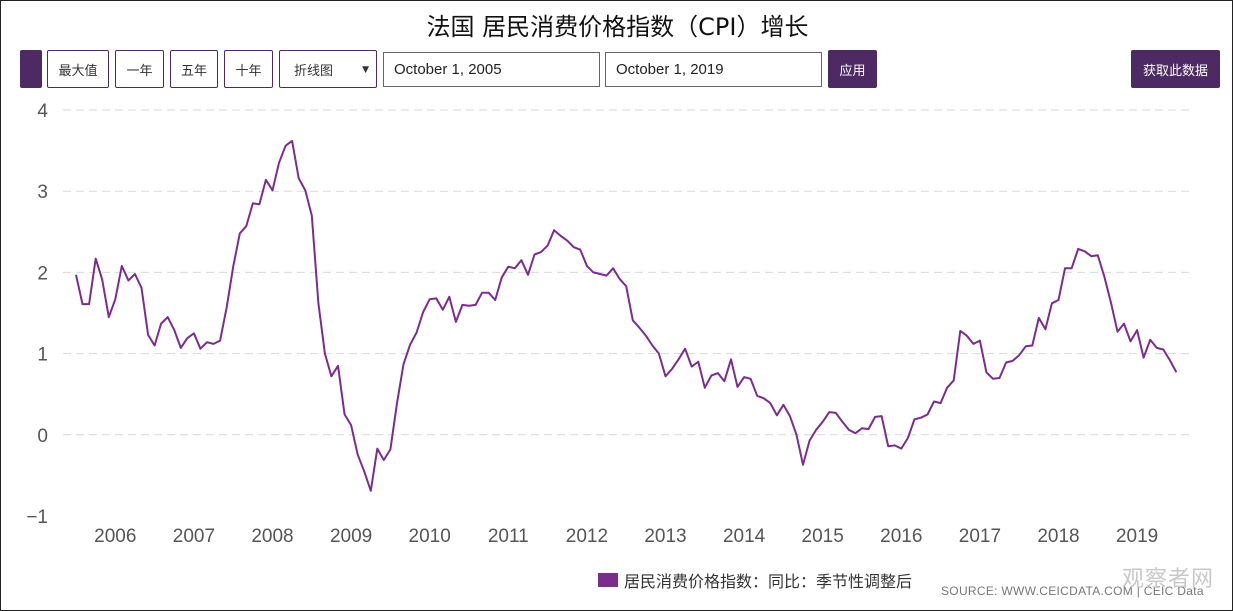 Image resolution: width=1233 pixels, height=611 pixels. Describe the element at coordinates (491, 69) in the screenshot. I see `start-date-input: October 1, 2005` at that location.